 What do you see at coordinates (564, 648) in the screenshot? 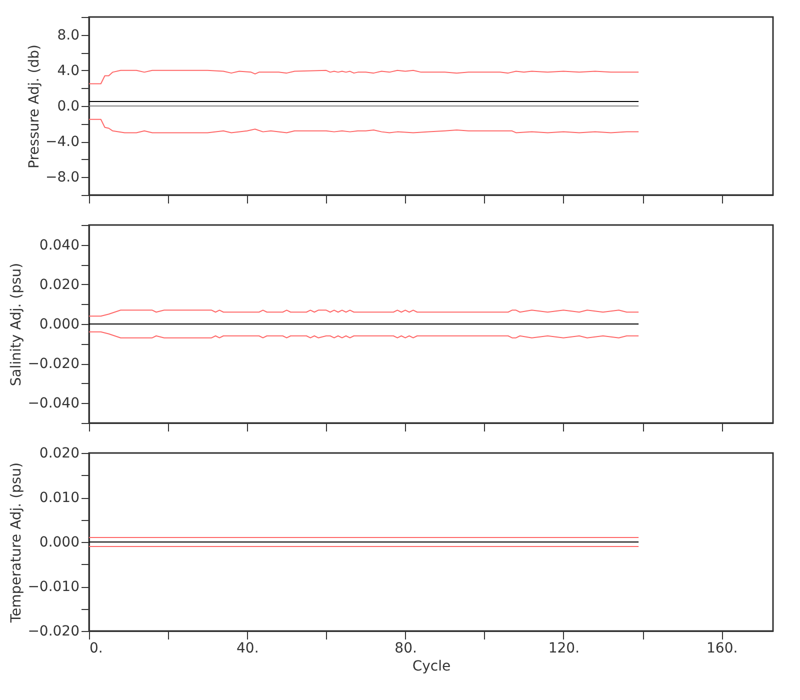
I see `x-tick-label: 120.` at bounding box center [564, 648].